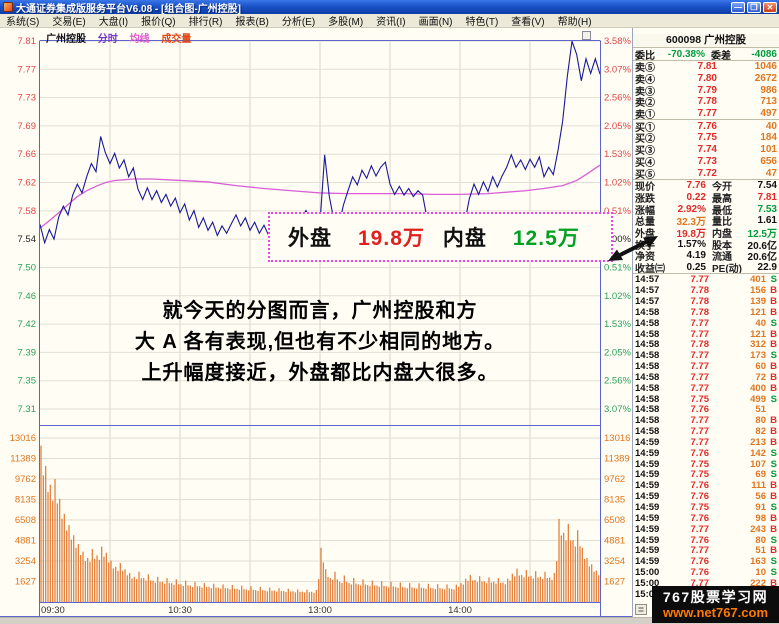 The image size is (779, 624). I want to click on menu-item: 资讯(I), so click(391, 22).